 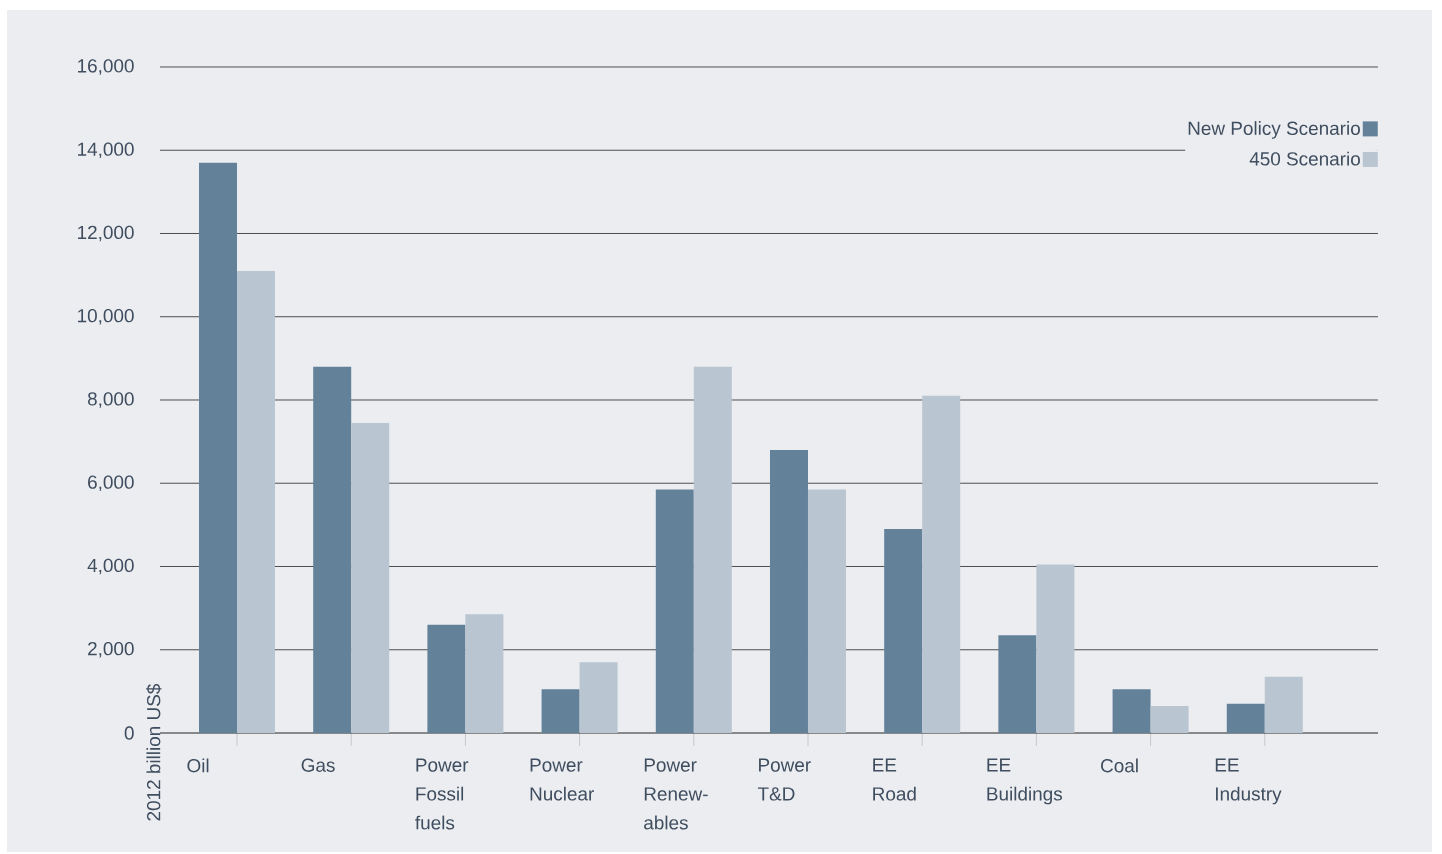 What do you see at coordinates (129, 733) in the screenshot?
I see `y-tick-label: 0` at bounding box center [129, 733].